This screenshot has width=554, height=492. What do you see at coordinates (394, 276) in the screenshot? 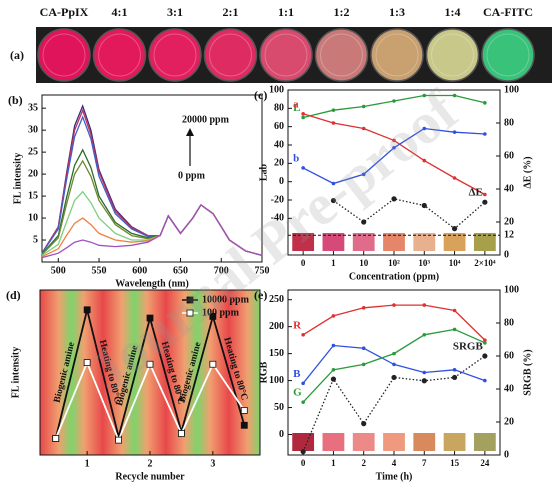
I see `x-axis-label: Concentration (ppm)` at bounding box center [394, 276].